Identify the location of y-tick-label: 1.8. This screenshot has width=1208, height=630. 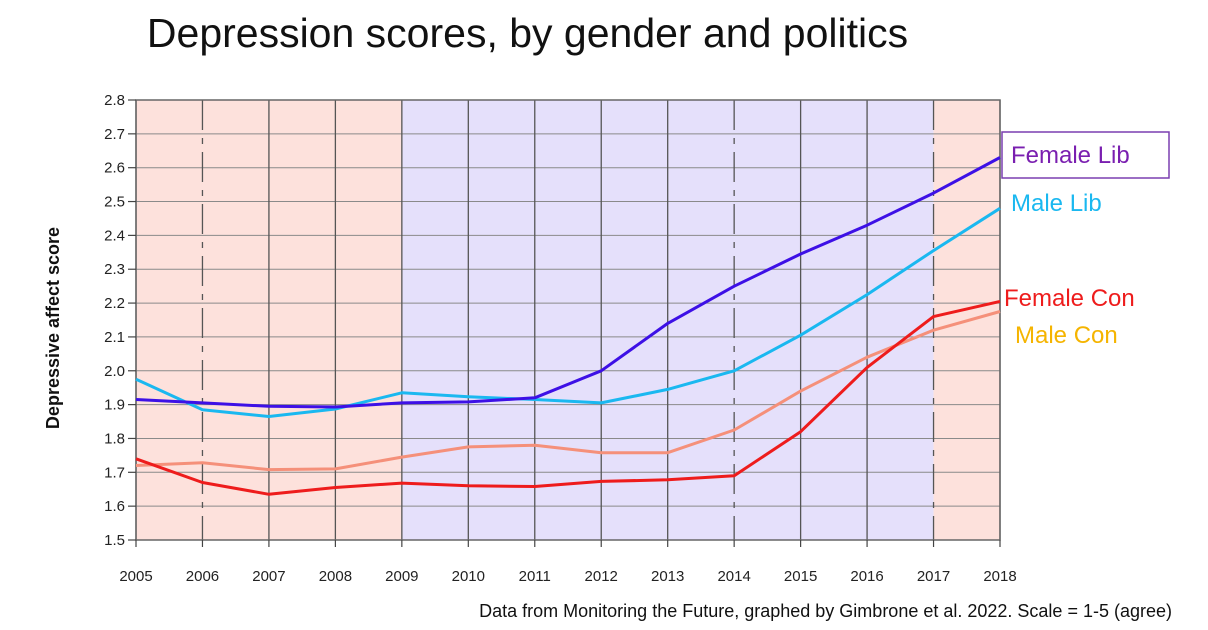
(114, 438).